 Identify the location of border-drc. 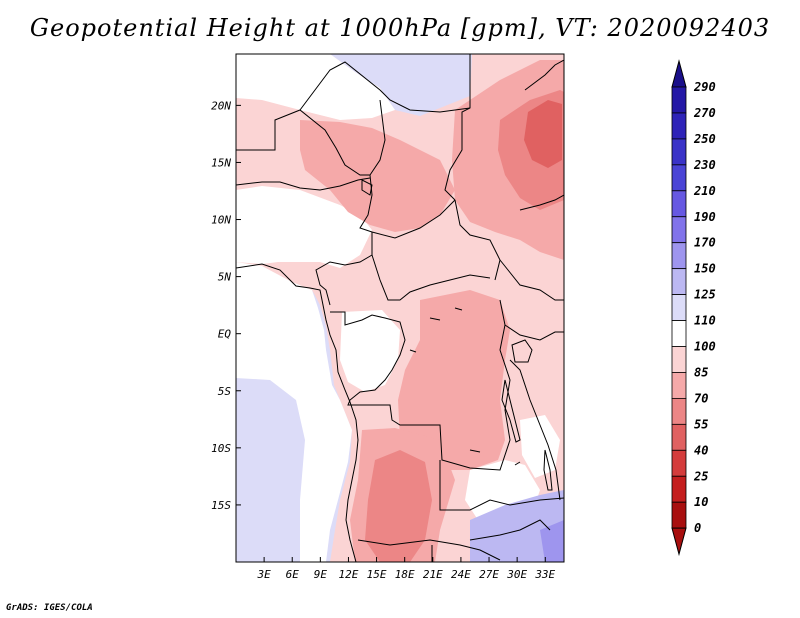
(420, 385).